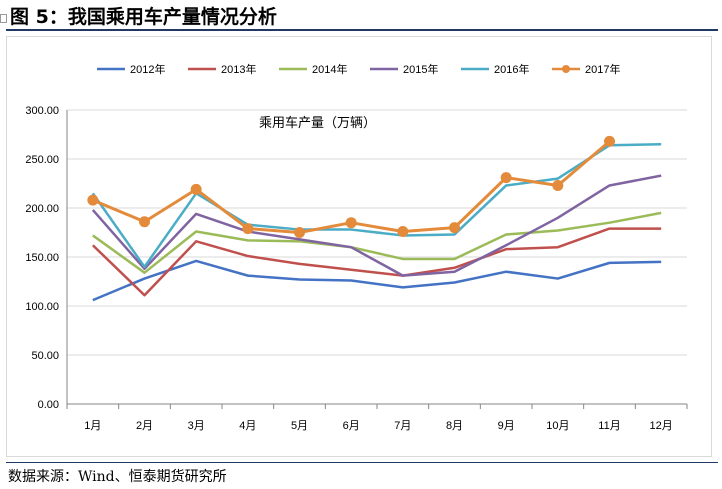  Describe the element at coordinates (329, 69) in the screenshot. I see `legend-label: 2014年` at that location.